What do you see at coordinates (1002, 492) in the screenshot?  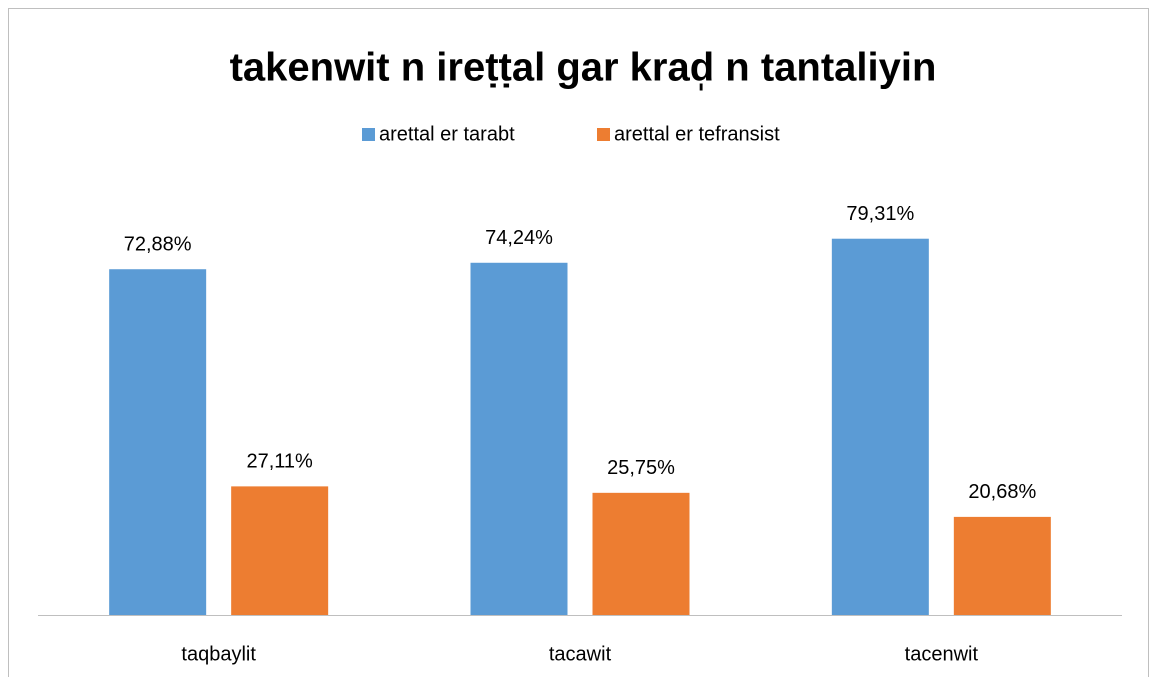 I see `data-label: 20,68%` at bounding box center [1002, 492].